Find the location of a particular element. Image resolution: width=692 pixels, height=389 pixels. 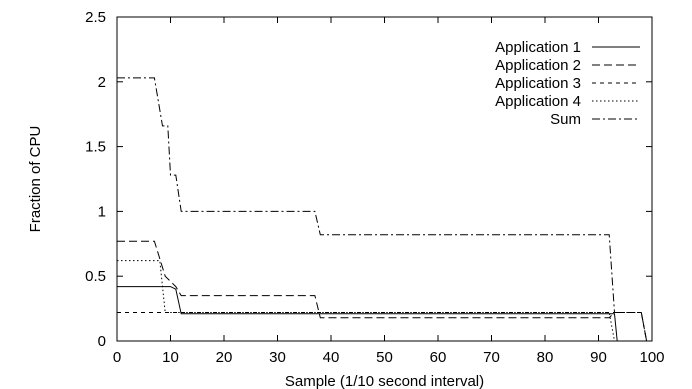

x-tick-label: 40 is located at coordinates (331, 357).